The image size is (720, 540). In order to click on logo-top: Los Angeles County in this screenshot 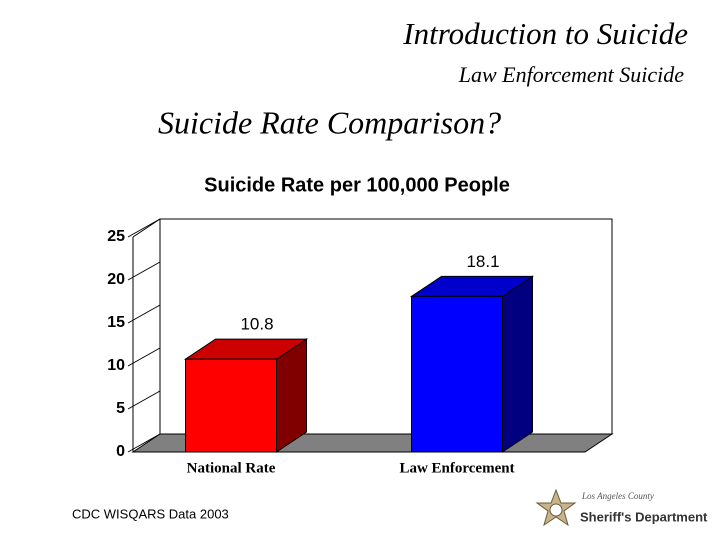, I will do `click(617, 496)`.